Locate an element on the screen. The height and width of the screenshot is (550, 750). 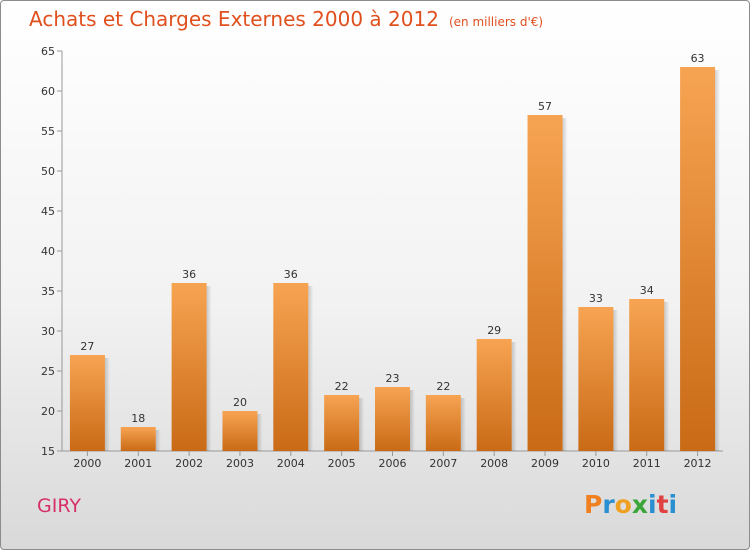
bar-2010 is located at coordinates (596, 379).